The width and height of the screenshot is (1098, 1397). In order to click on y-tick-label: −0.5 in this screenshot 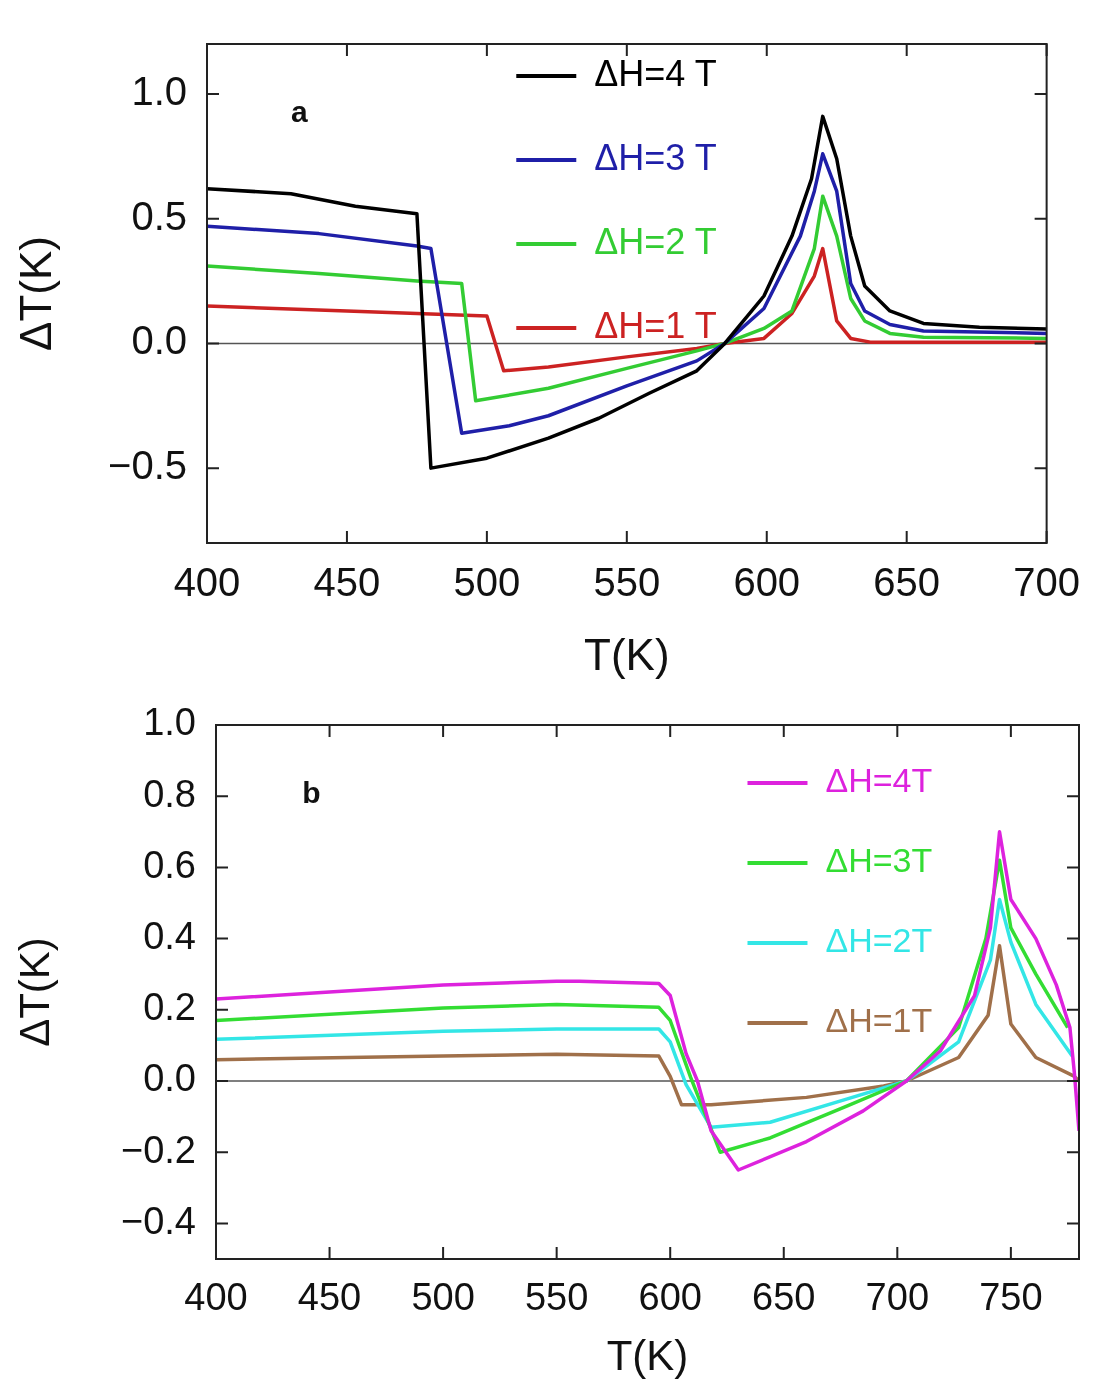, I will do `click(147, 465)`.